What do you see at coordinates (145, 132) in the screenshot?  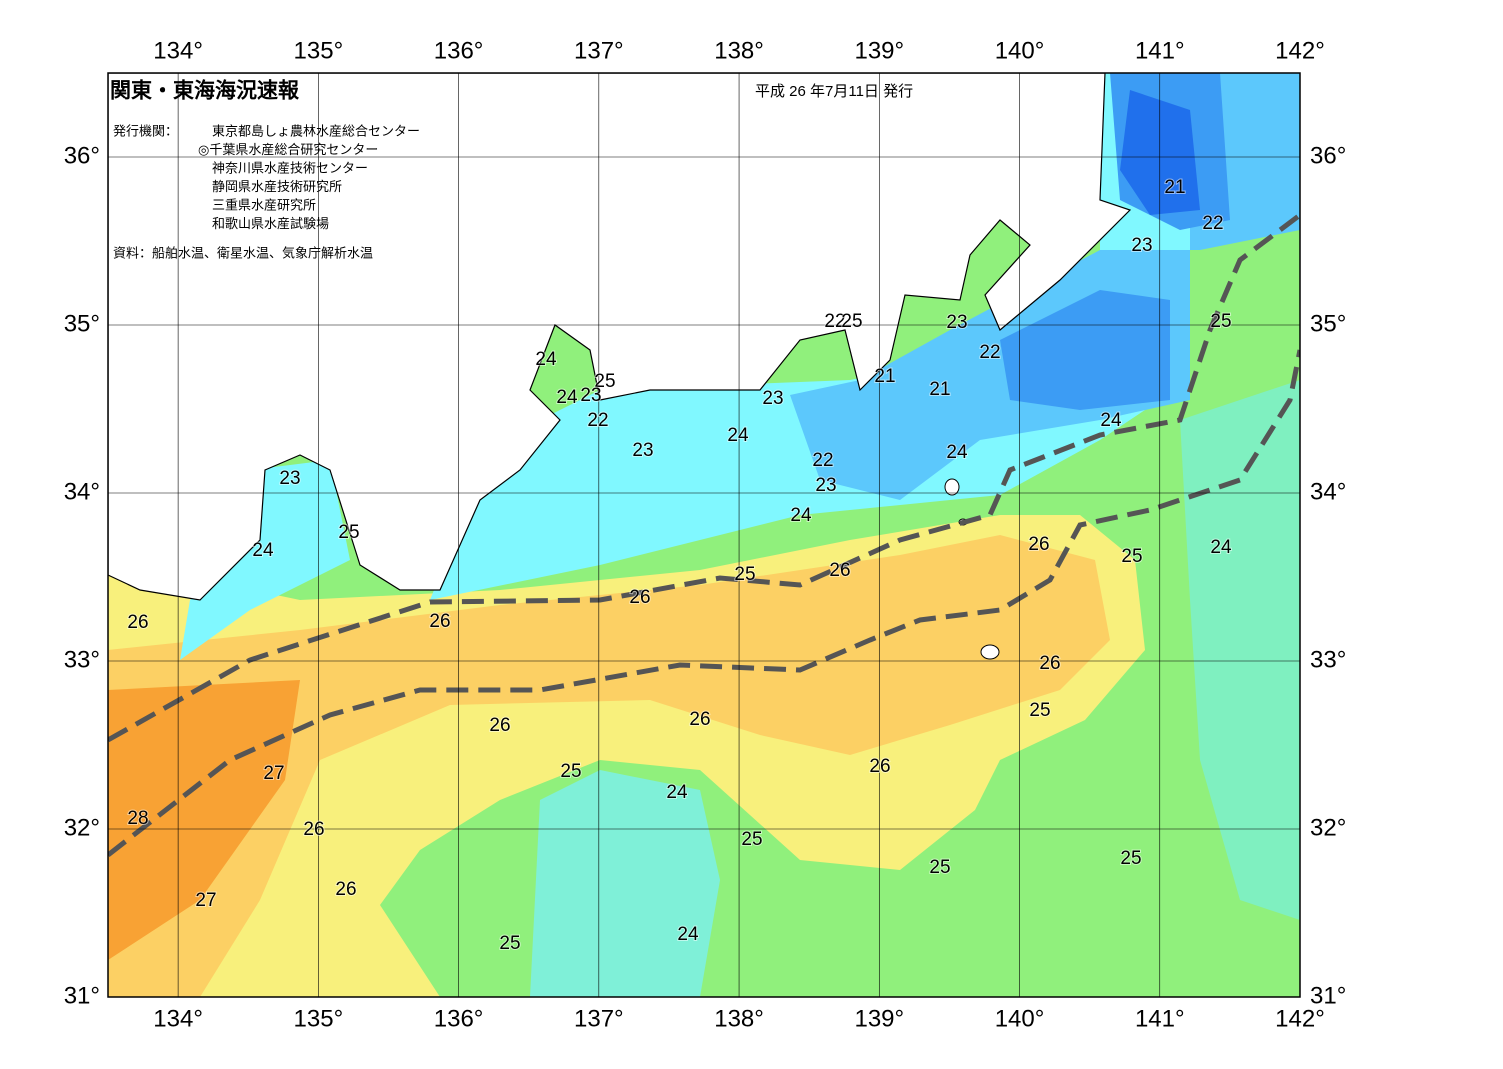 I see `agencies-label: 発行機関：` at bounding box center [145, 132].